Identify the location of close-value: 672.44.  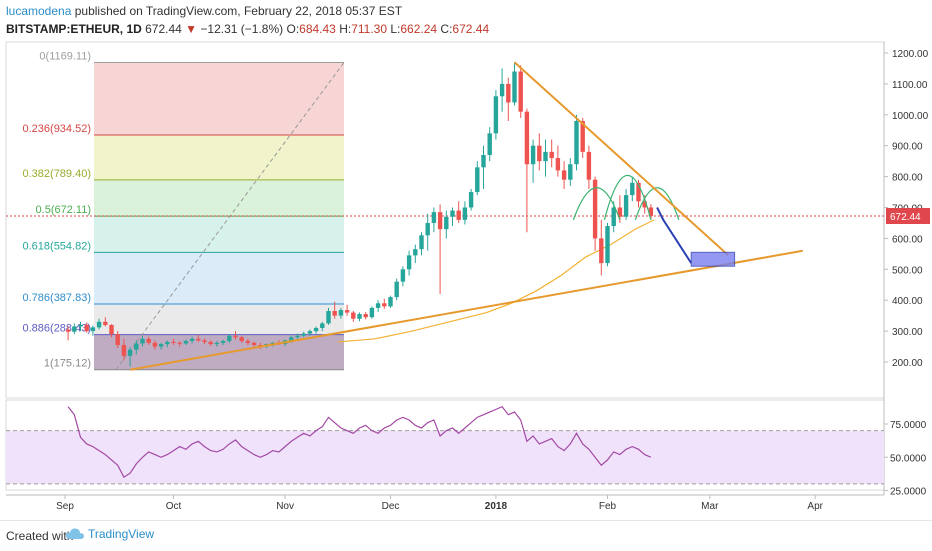
(471, 29).